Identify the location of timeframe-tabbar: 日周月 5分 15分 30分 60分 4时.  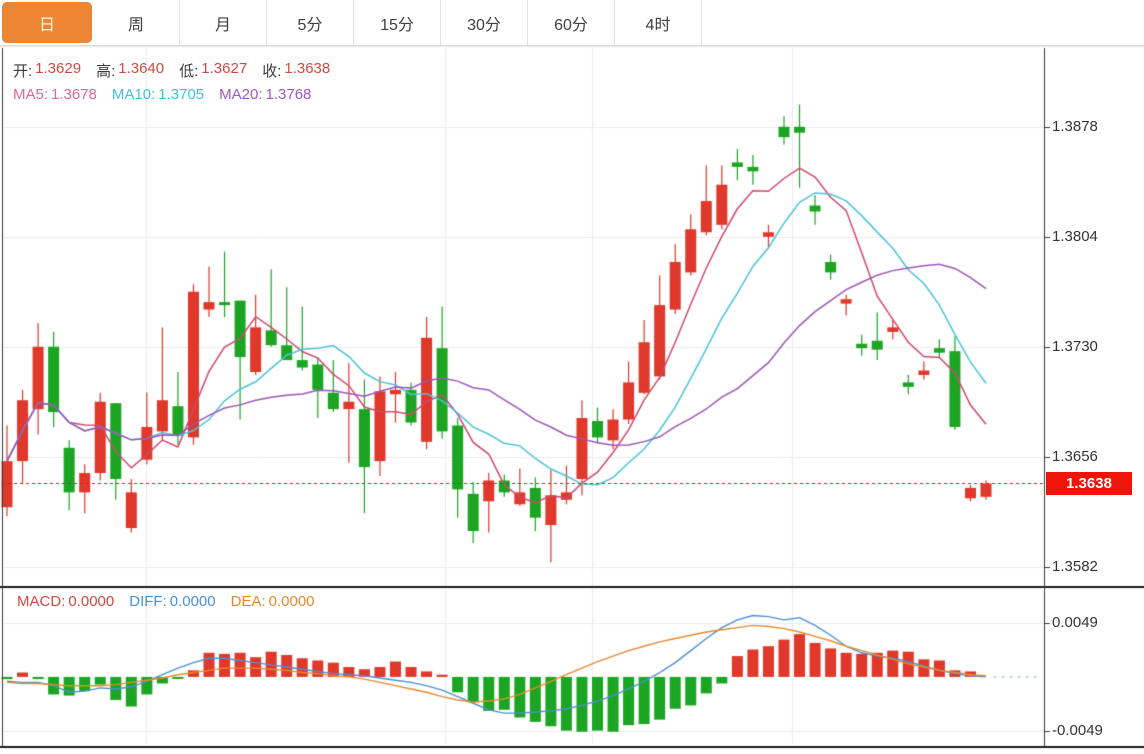
(572, 23).